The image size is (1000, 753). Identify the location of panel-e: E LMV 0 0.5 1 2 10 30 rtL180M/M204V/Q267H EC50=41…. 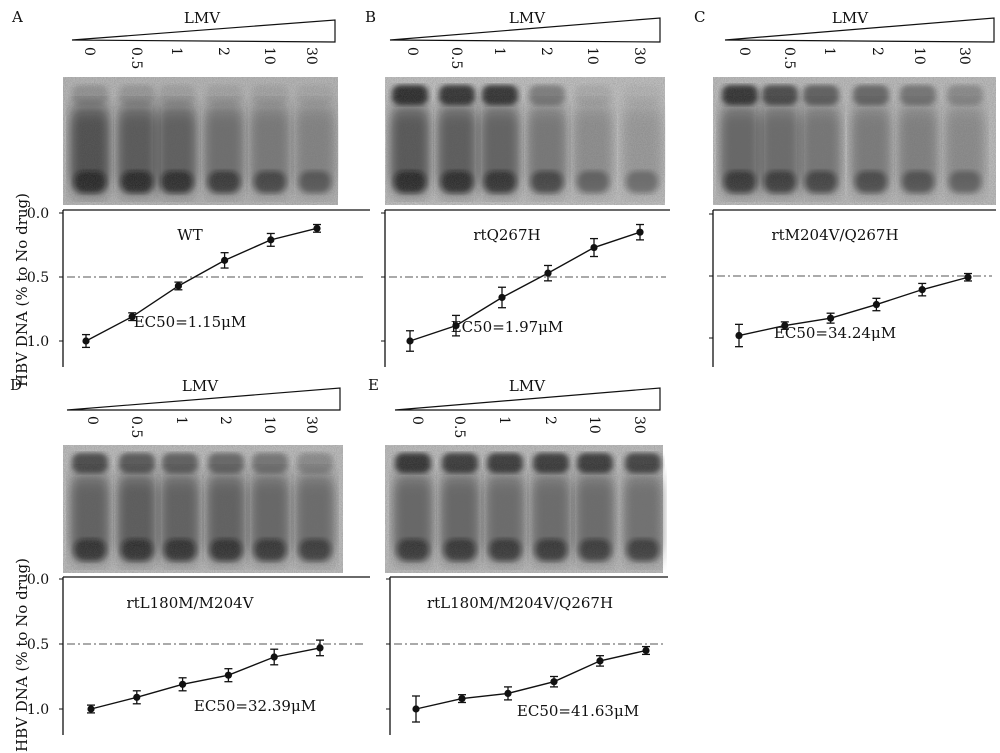
(518, 555).